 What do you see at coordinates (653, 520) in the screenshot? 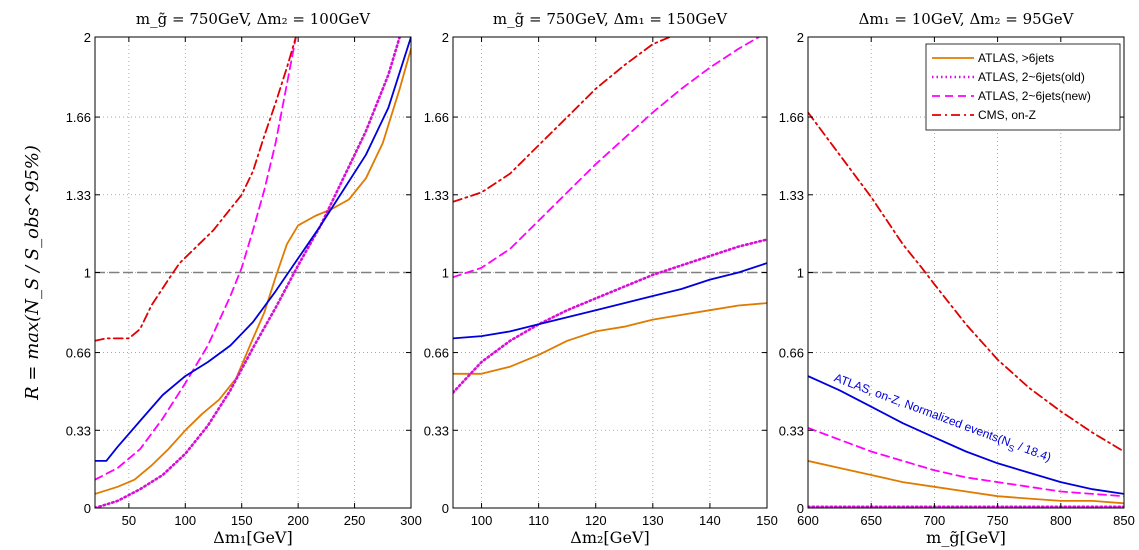
I see `x-tick-label: 130` at bounding box center [653, 520].